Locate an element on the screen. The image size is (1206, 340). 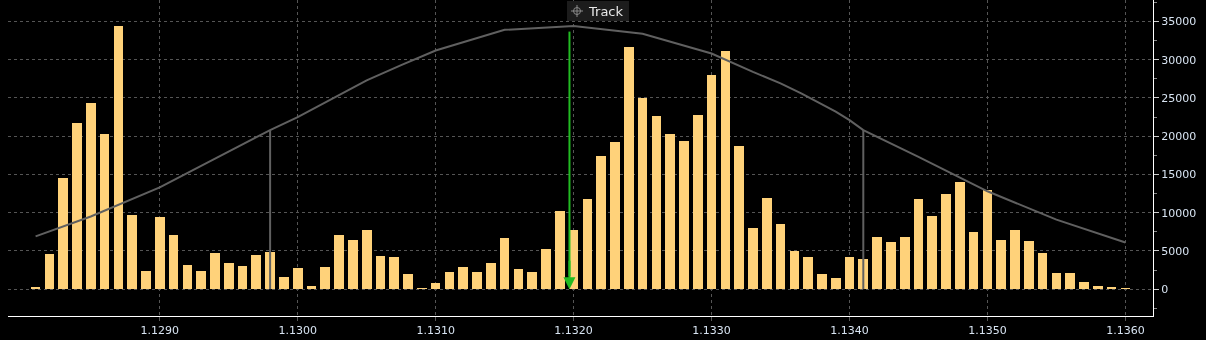
x-tick-label: 1.1300 is located at coordinates (297, 331).